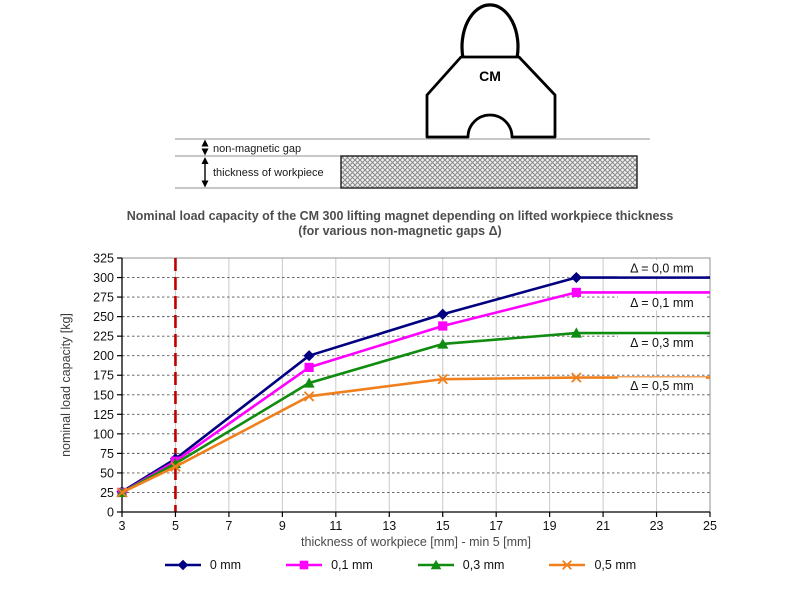 This screenshot has width=800, height=600. What do you see at coordinates (400, 231) in the screenshot?
I see `chart-title-line2: (for various non-magnetic gaps Δ)` at bounding box center [400, 231].